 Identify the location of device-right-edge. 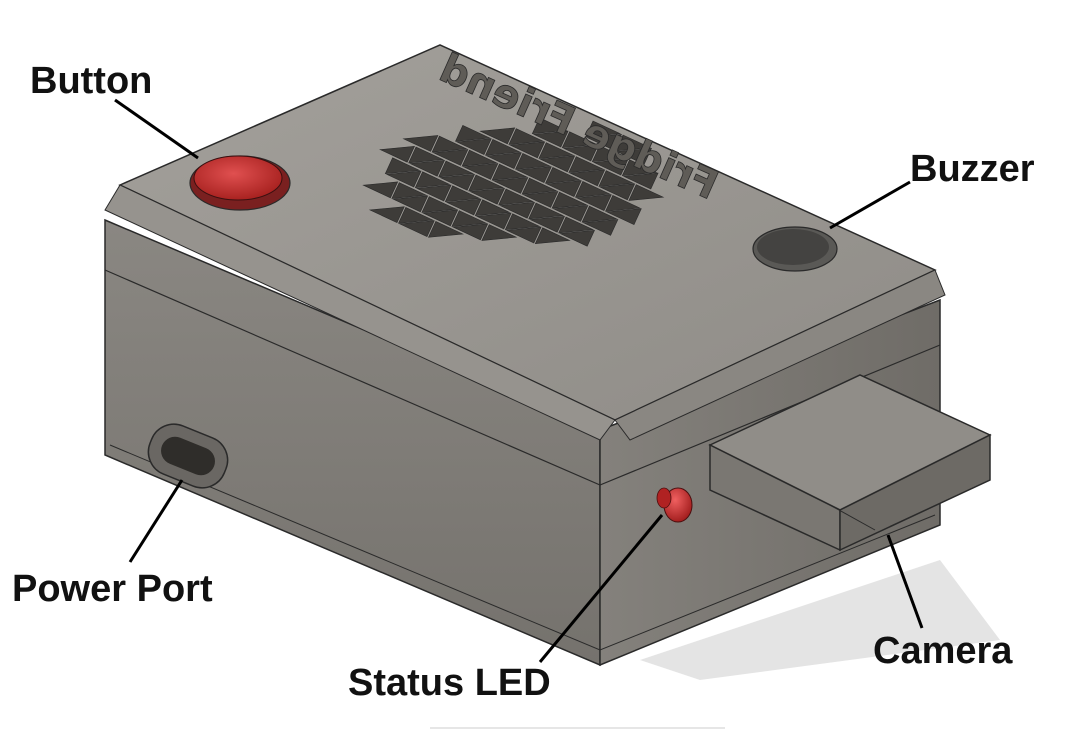
(780, 355).